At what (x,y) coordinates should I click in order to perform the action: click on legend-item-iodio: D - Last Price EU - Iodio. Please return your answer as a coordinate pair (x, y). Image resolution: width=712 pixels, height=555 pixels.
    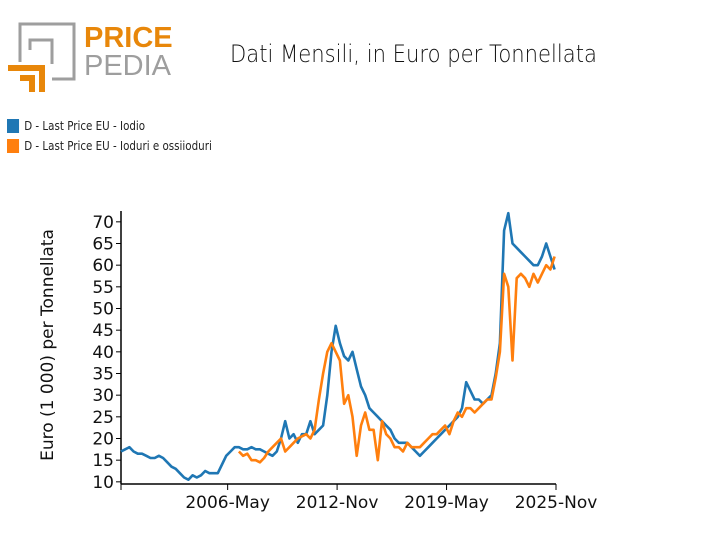
    Looking at the image, I should click on (76, 126).